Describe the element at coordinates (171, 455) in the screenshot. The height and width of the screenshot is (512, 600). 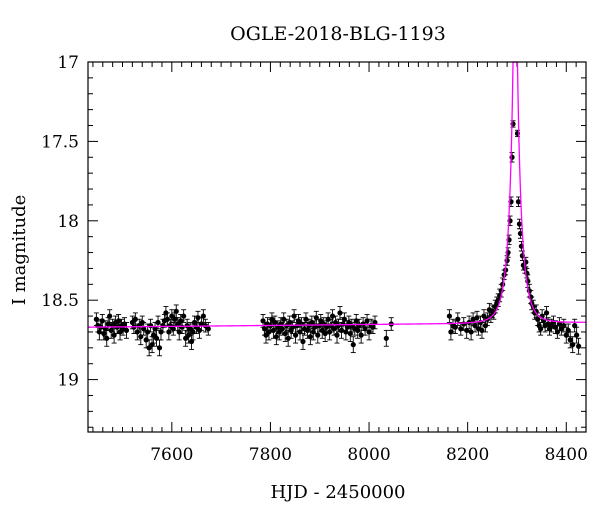
I see `x-tick-label: 7600` at that location.